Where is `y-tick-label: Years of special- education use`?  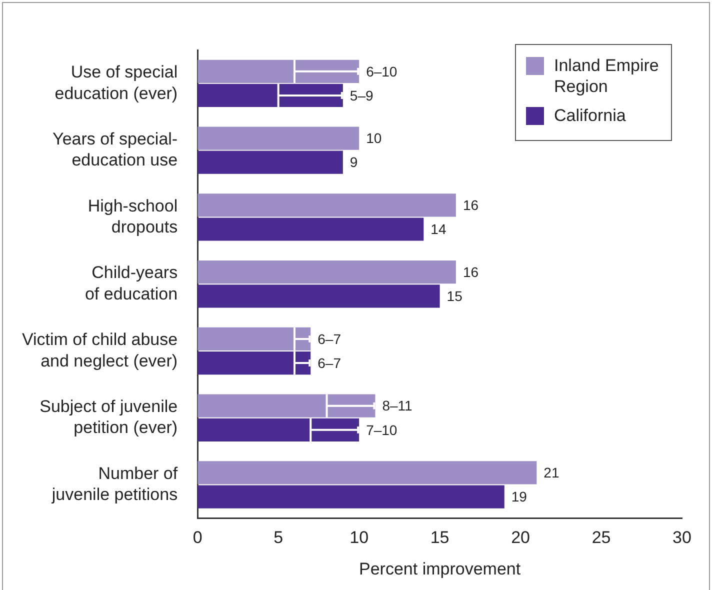
y-tick-label: Years of special- education use is located at coordinates (115, 149).